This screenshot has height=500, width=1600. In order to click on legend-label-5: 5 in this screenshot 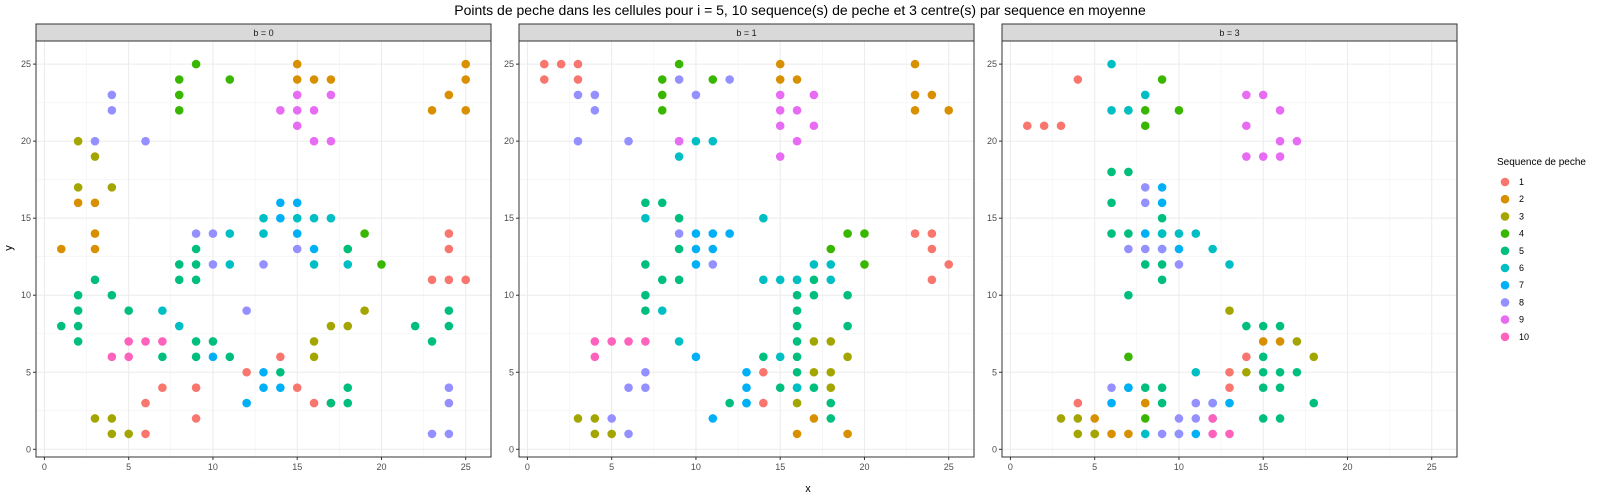, I will do `click(1521, 251)`.